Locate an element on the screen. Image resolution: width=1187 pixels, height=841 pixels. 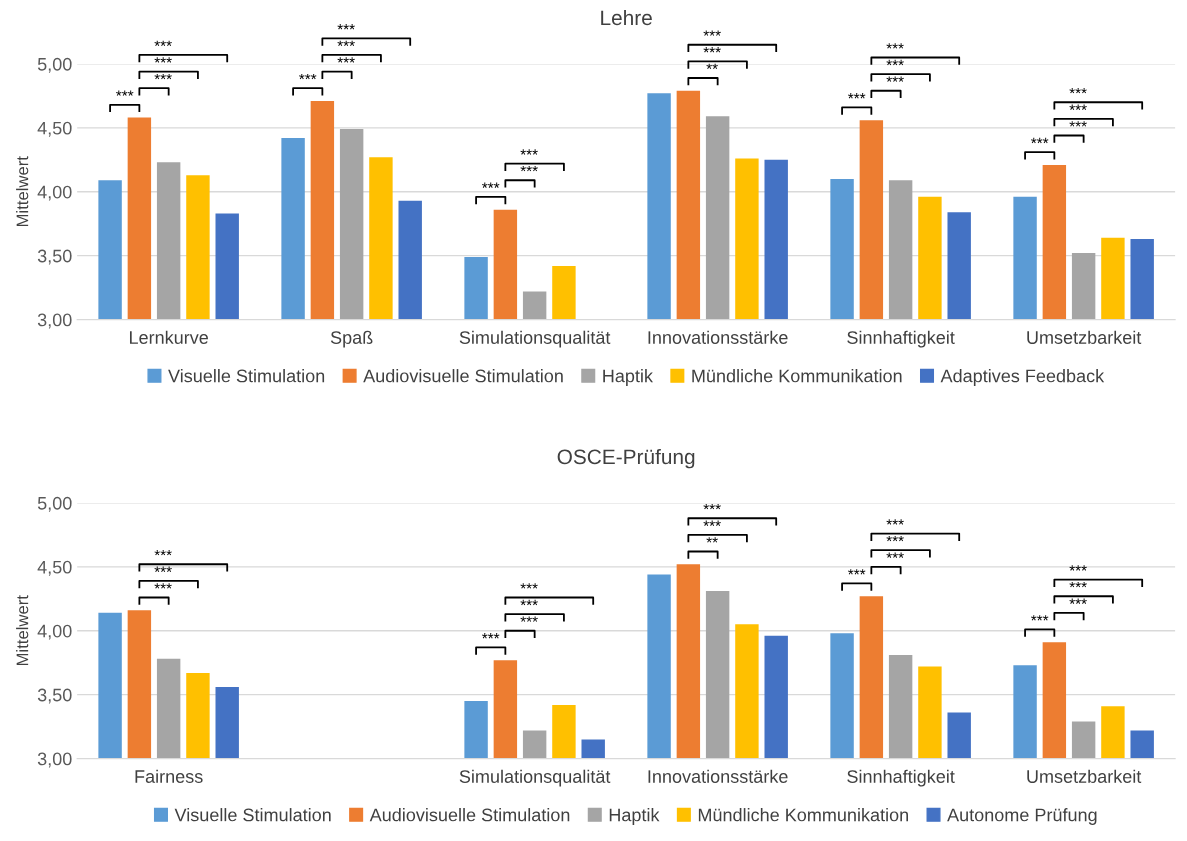
x-tick-label: Lernkurve is located at coordinates (168, 337).